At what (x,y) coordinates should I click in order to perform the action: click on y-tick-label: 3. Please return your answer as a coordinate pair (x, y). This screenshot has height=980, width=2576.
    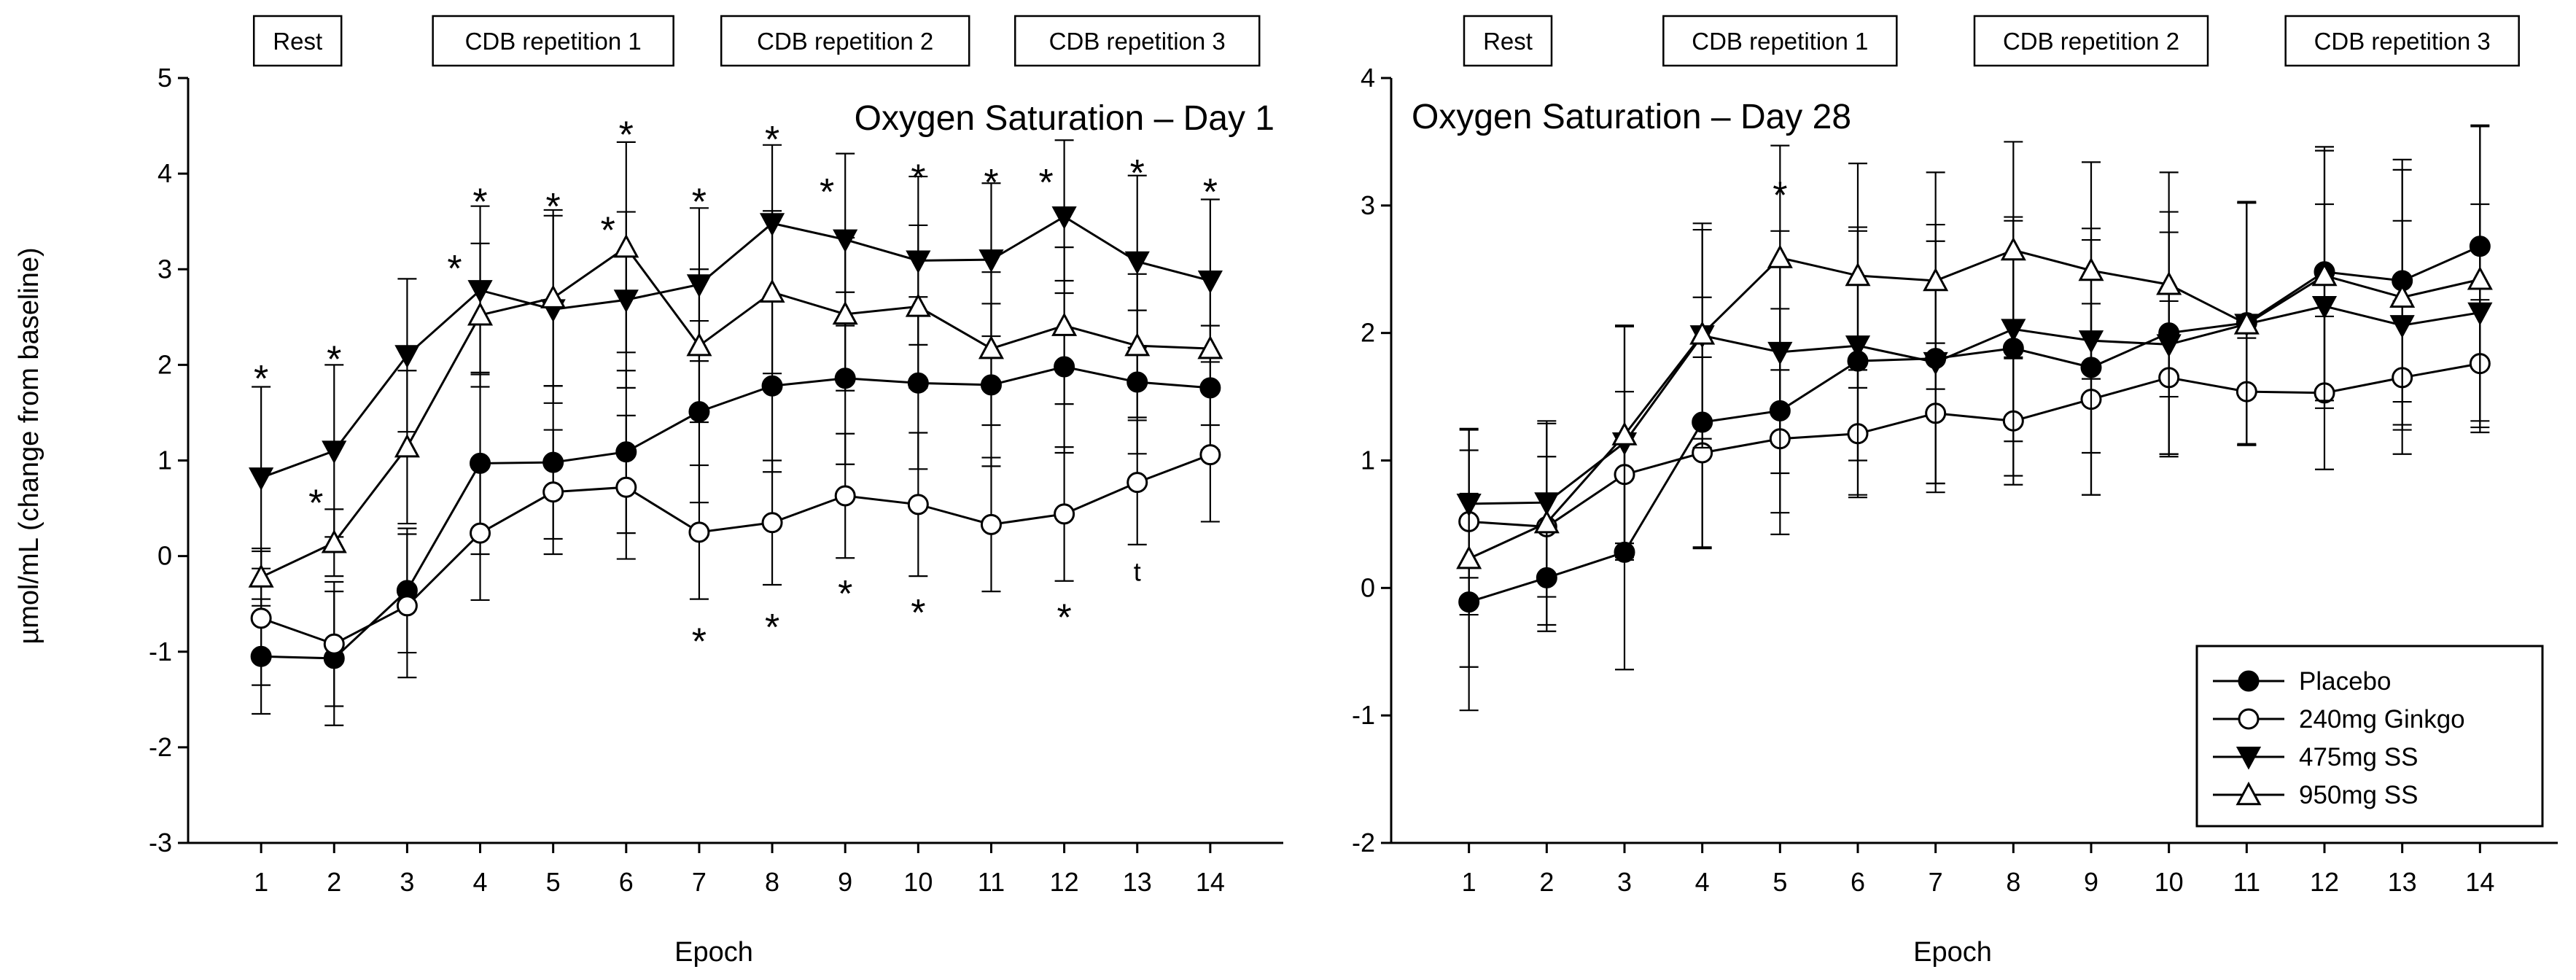
    Looking at the image, I should click on (1368, 205).